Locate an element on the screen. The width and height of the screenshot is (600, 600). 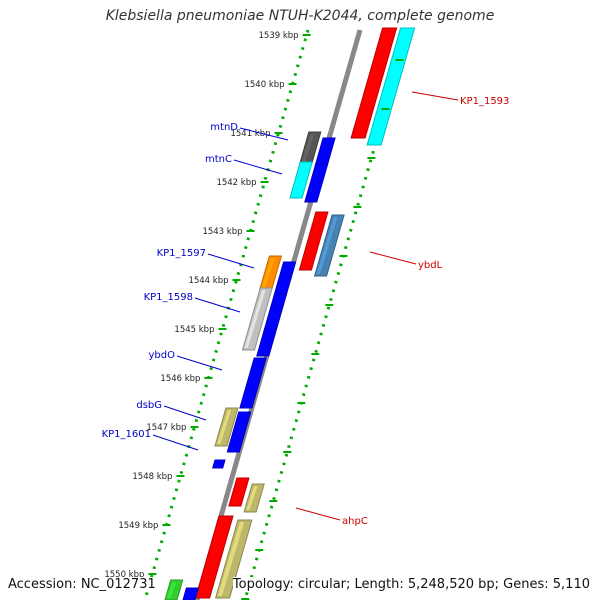
ruler-tick-label: 1546 kbp is located at coordinates (180, 379).